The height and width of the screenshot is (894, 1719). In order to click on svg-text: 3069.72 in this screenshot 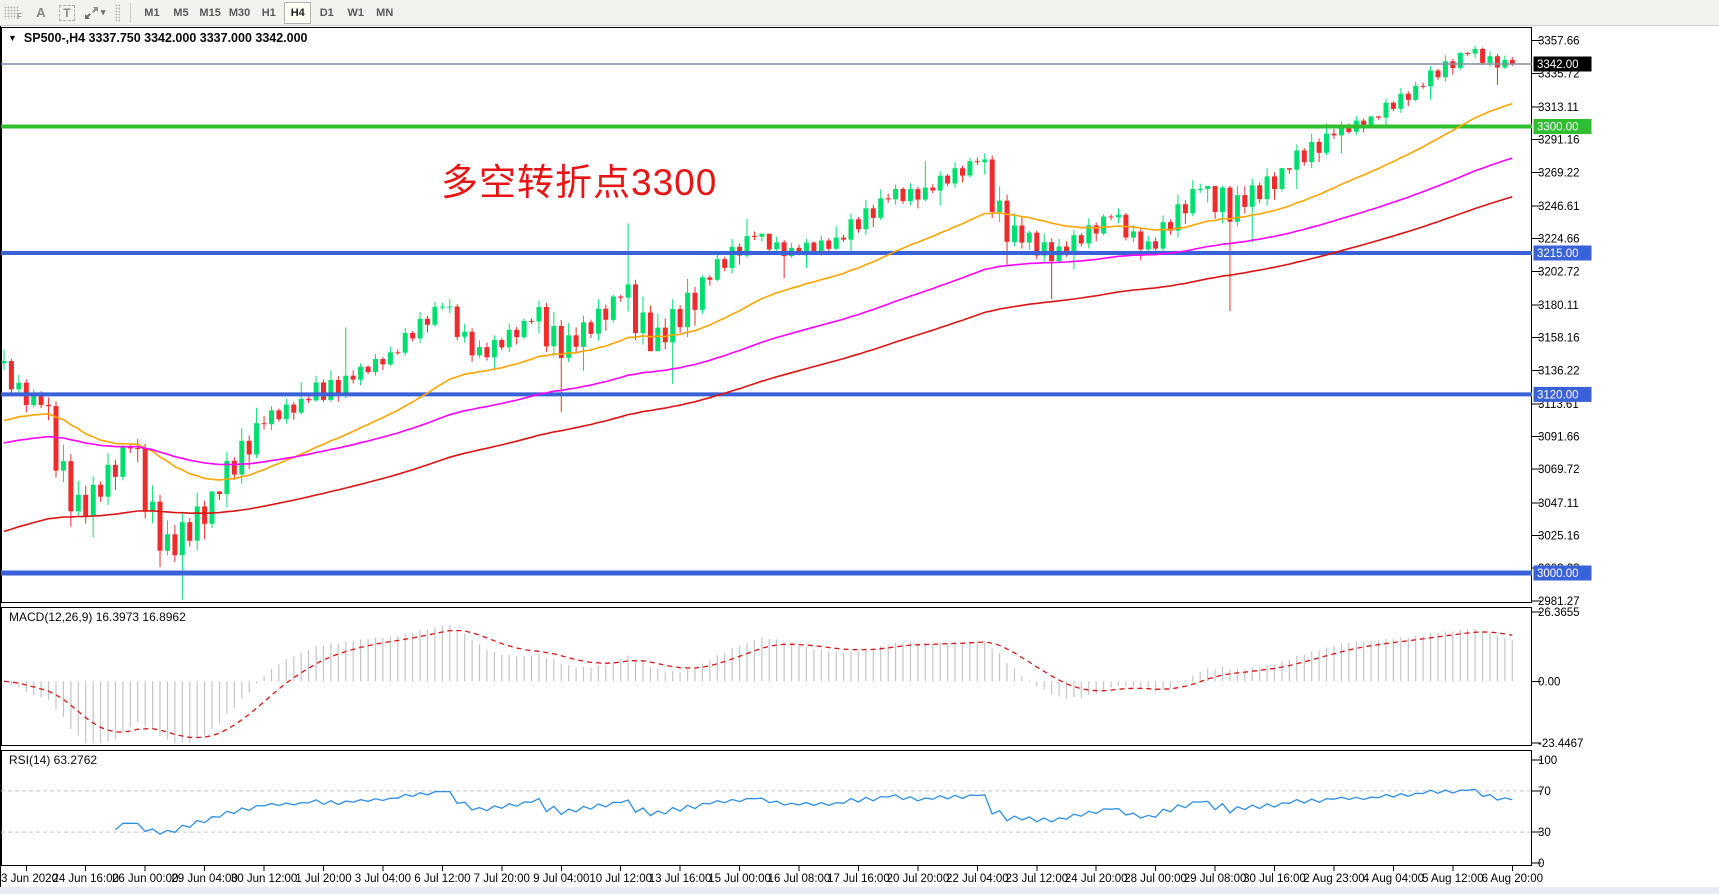, I will do `click(1559, 470)`.